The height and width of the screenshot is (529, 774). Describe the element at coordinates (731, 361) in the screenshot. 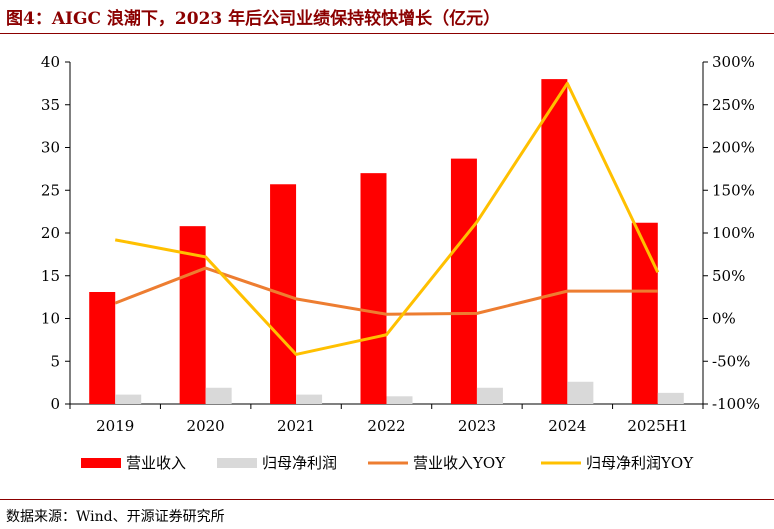

I see `right-tick-label: -50%` at that location.